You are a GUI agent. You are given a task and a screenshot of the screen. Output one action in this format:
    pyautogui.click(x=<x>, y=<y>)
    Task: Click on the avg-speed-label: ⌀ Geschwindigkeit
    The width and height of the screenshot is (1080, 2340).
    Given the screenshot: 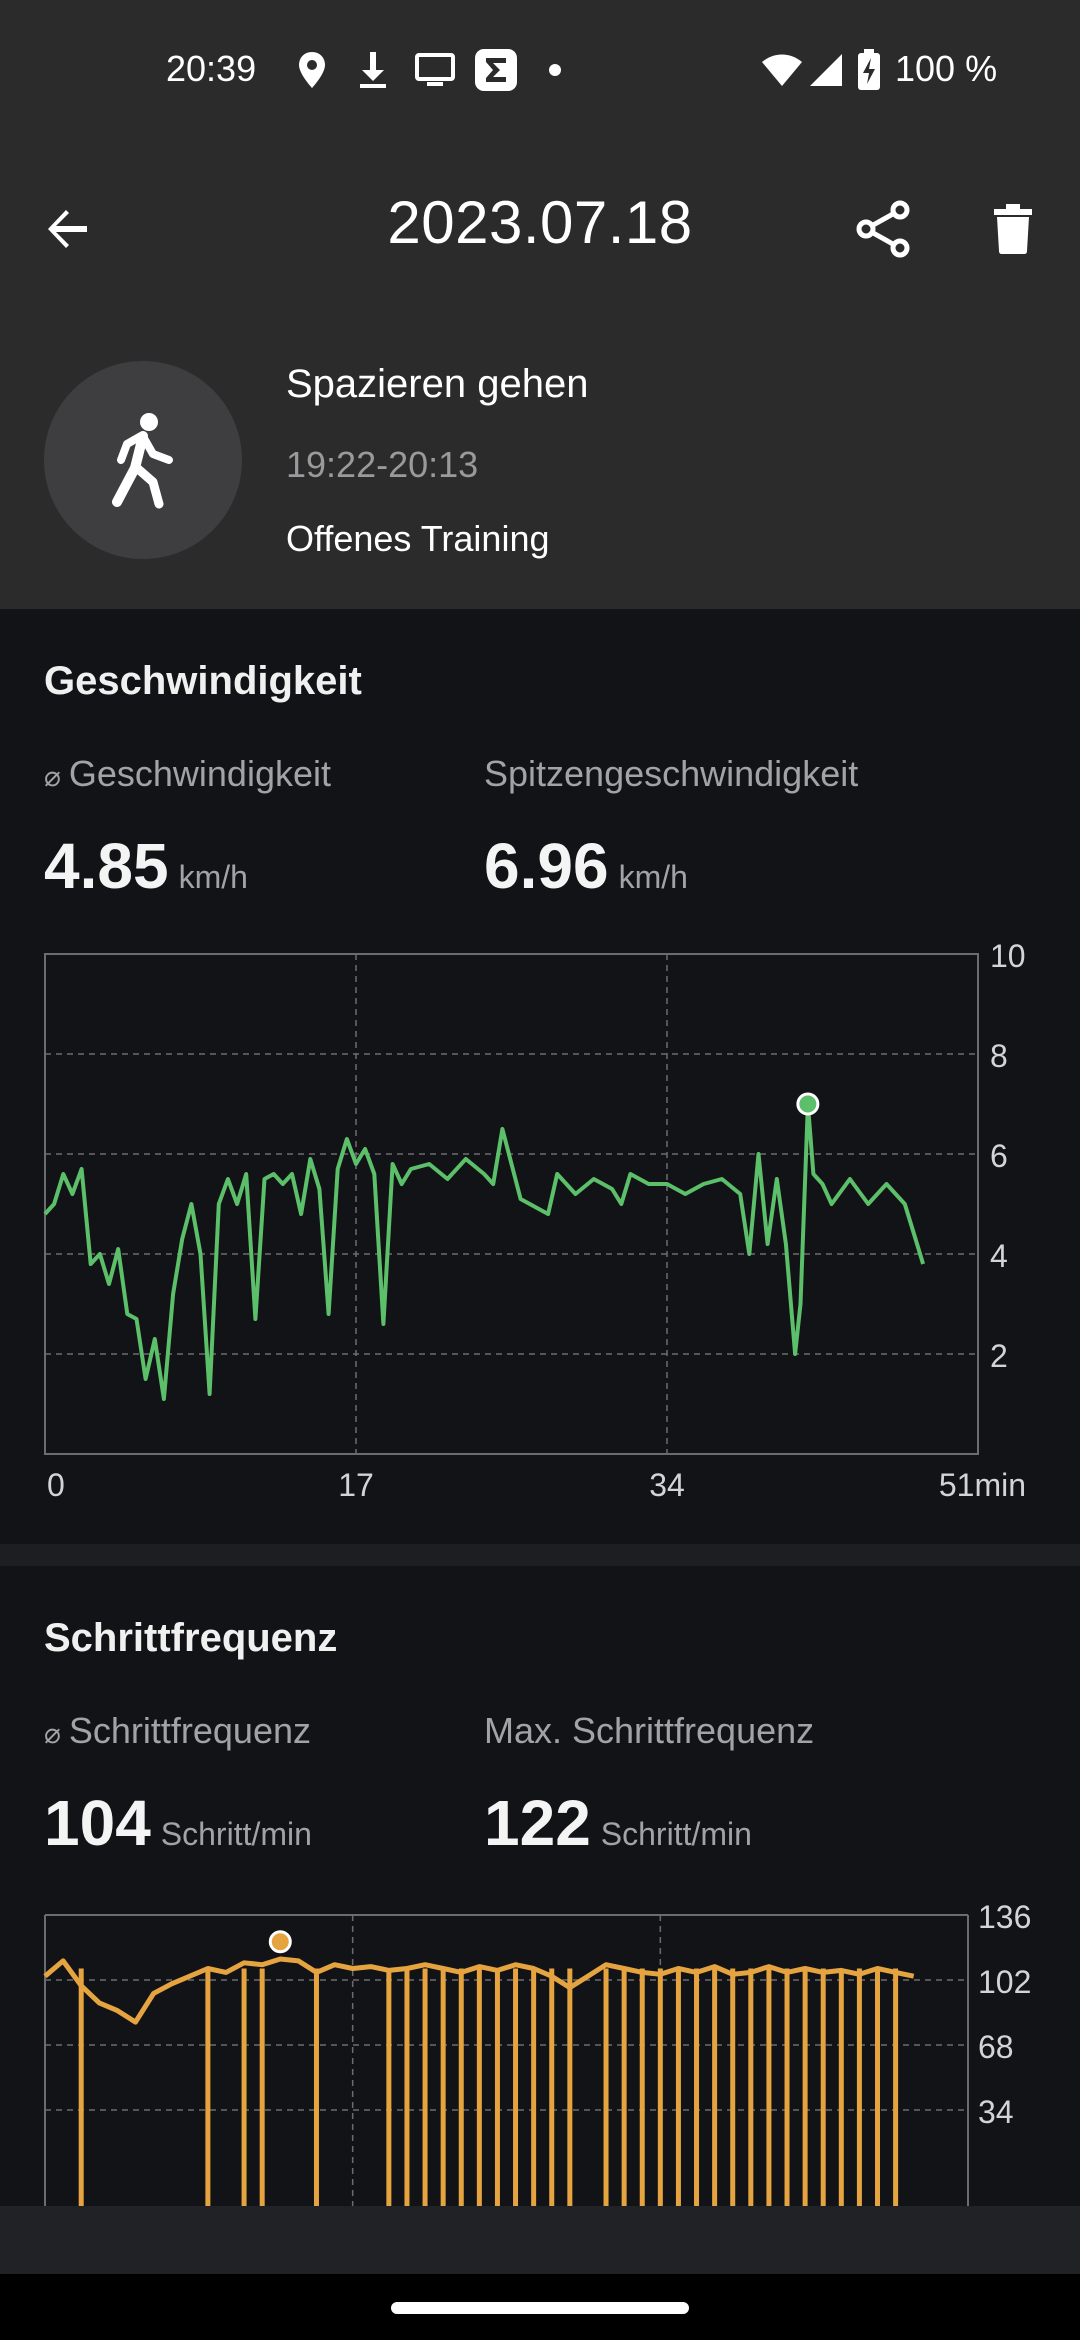 What is the action you would take?
    pyautogui.click(x=187, y=774)
    